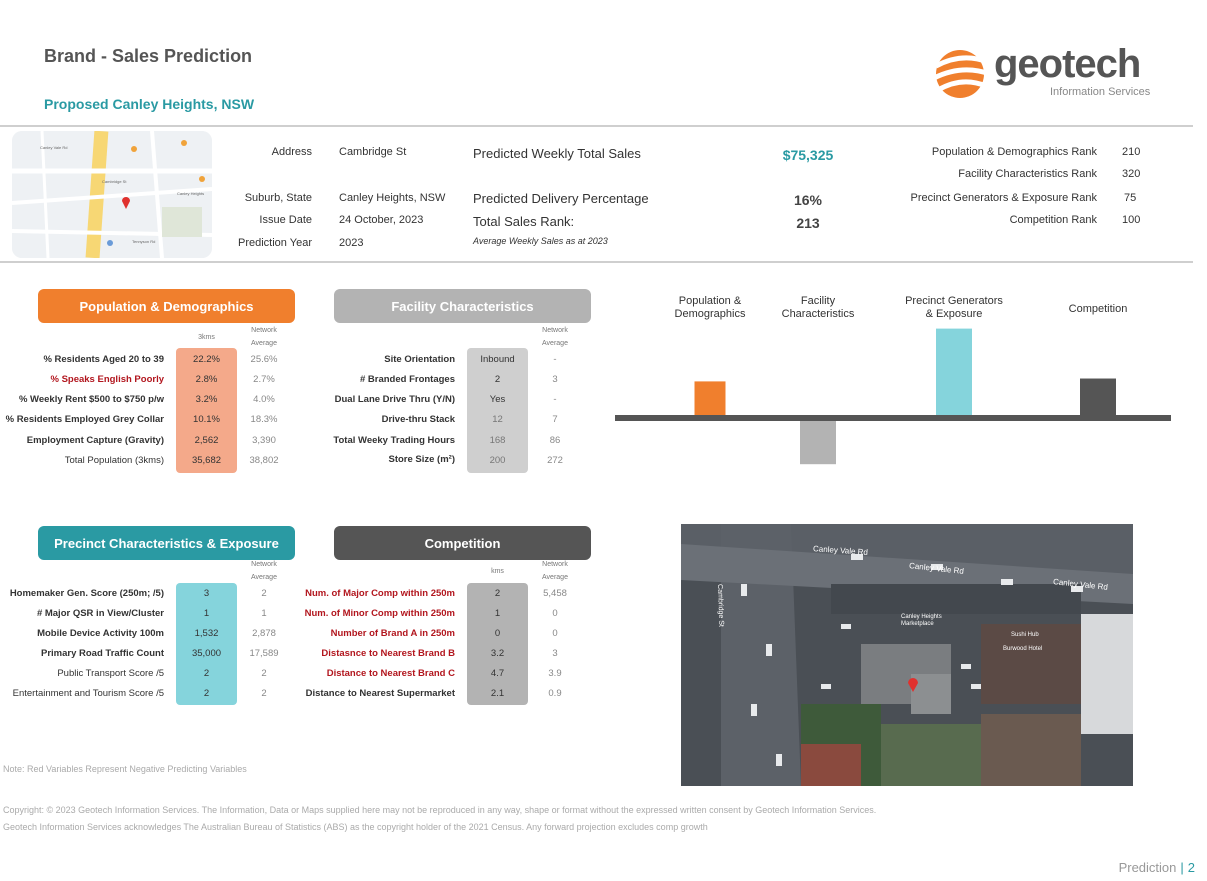 The height and width of the screenshot is (881, 1207). What do you see at coordinates (291, 152) in the screenshot?
I see `address-label: Address` at bounding box center [291, 152].